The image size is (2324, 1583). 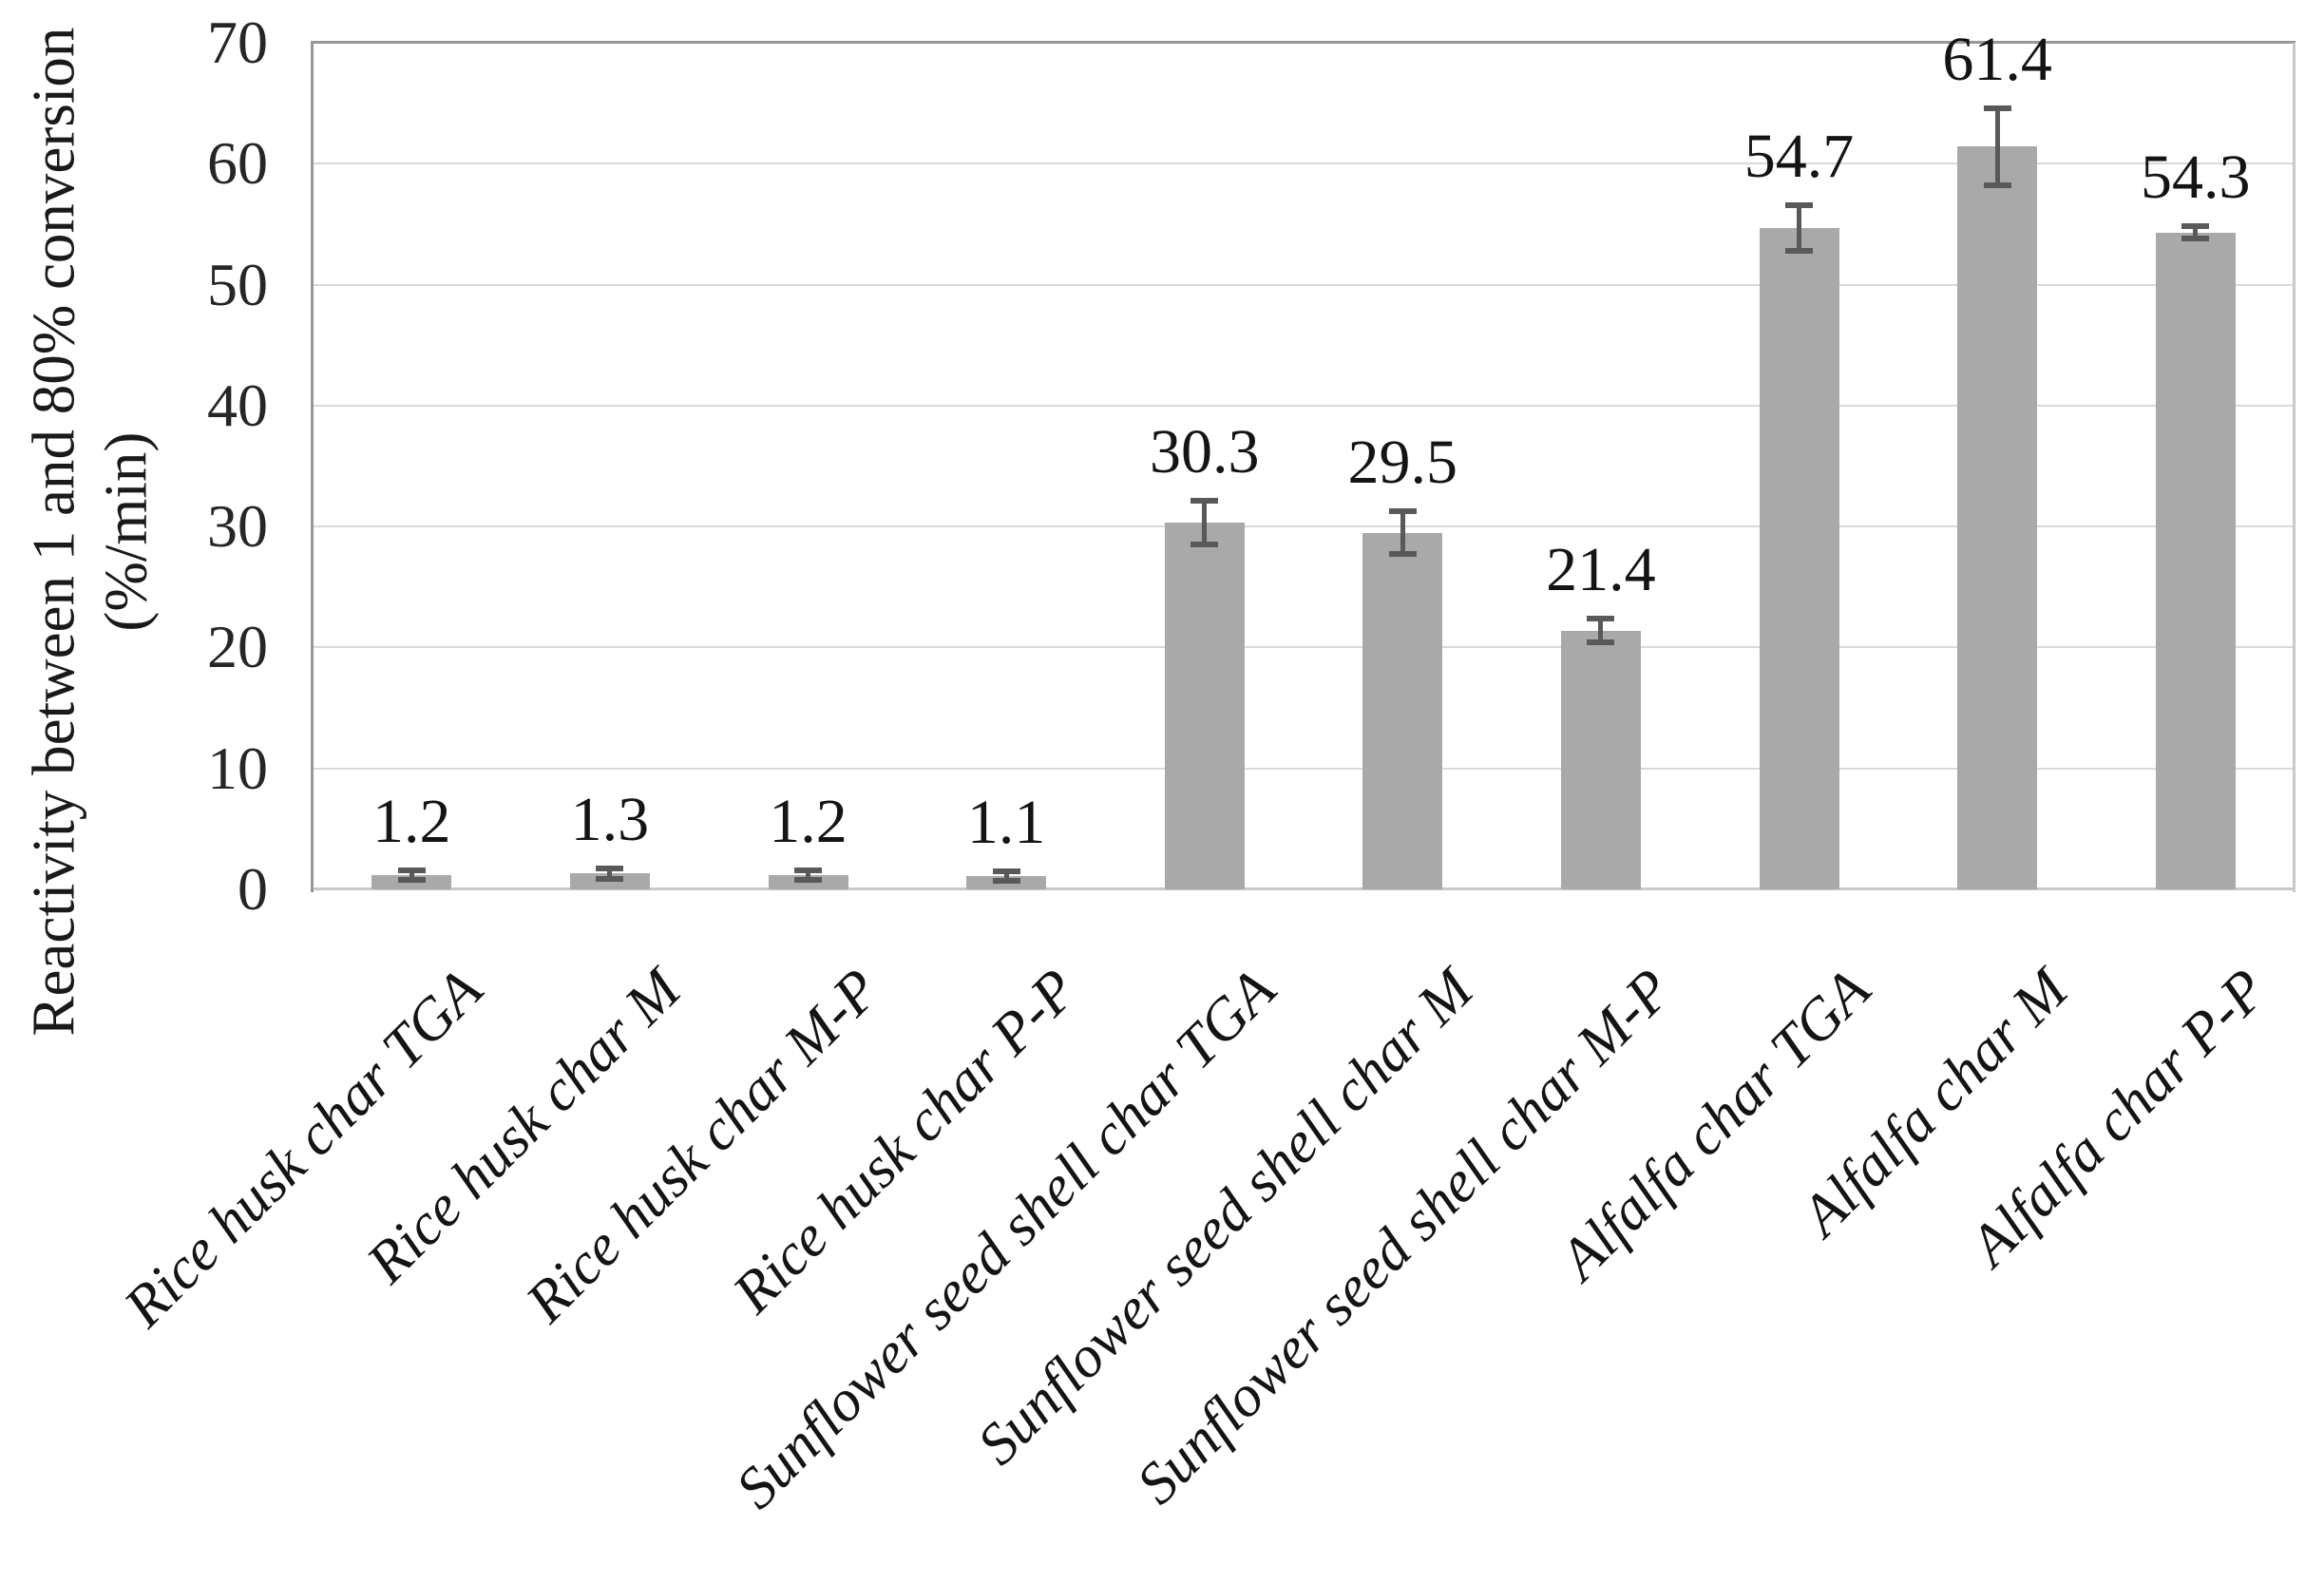 I want to click on y-tick-label-60: 60, so click(x=237, y=163).